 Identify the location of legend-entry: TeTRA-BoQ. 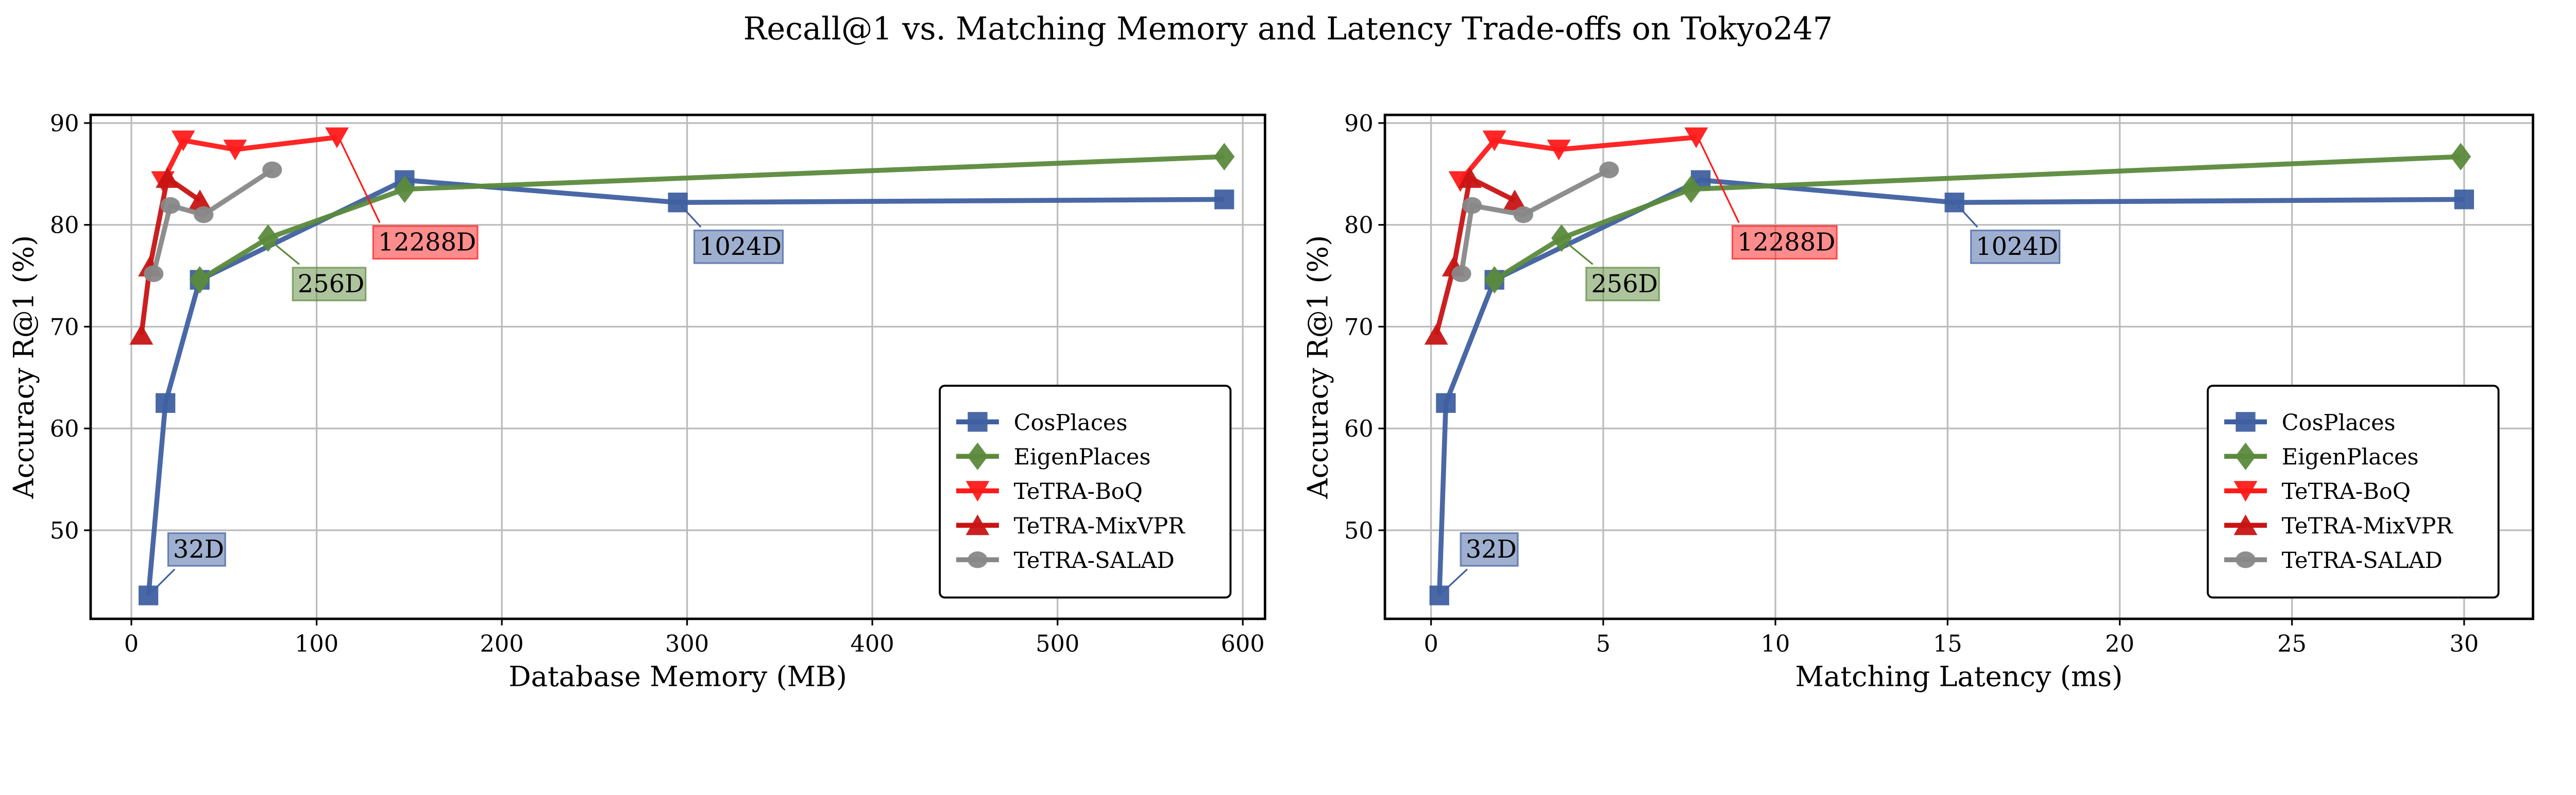
(1049, 492).